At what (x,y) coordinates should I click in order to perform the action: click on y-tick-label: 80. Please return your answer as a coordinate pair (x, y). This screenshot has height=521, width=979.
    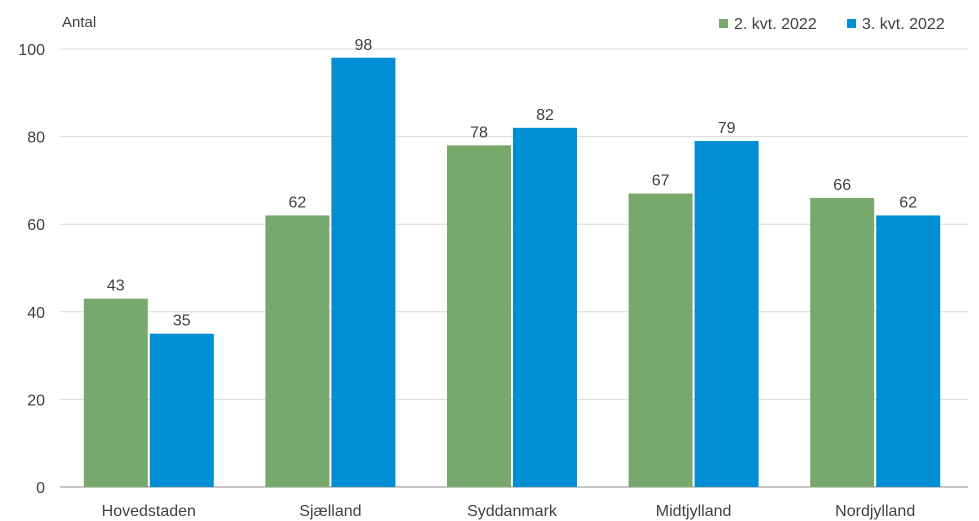
    Looking at the image, I should click on (36, 138).